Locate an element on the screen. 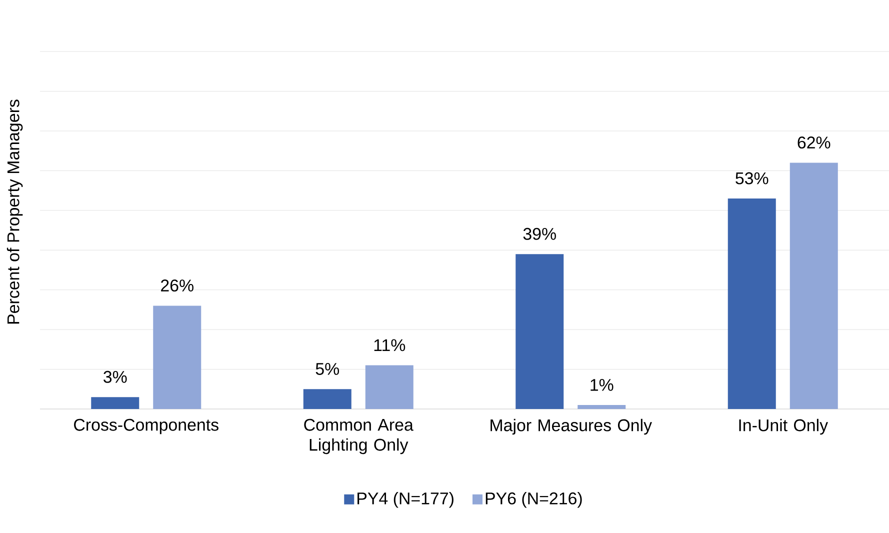  x-tick-label: Common Area Lighting Only is located at coordinates (359, 436).